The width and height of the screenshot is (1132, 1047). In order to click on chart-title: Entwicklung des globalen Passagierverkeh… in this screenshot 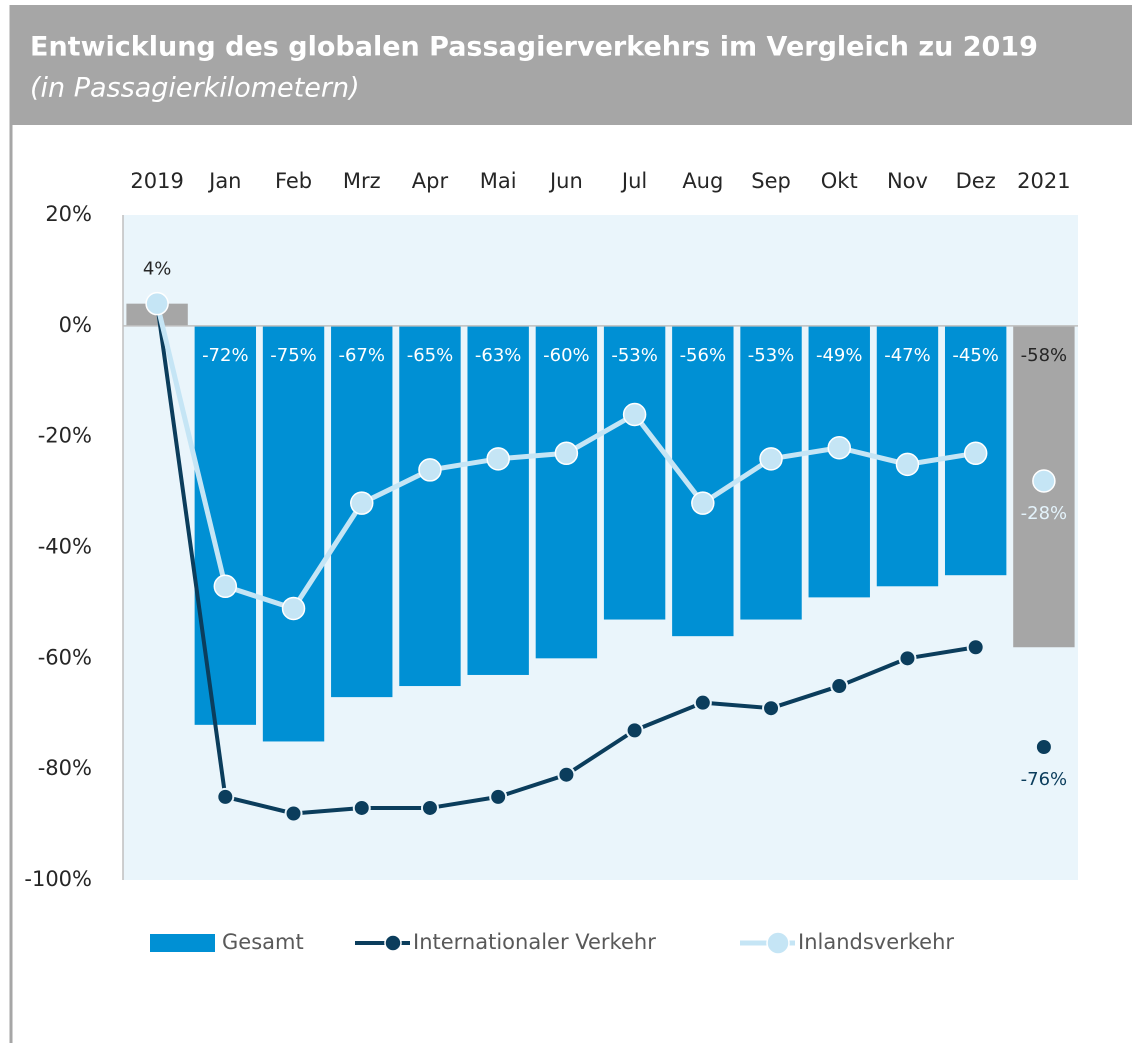, I will do `click(534, 47)`.